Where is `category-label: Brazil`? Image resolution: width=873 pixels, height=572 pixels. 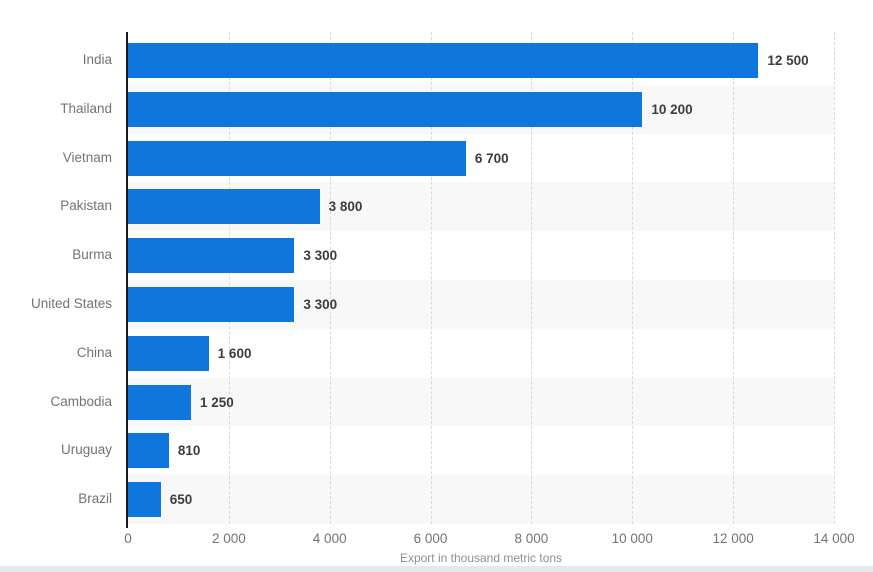 category-label: Brazil is located at coordinates (95, 499).